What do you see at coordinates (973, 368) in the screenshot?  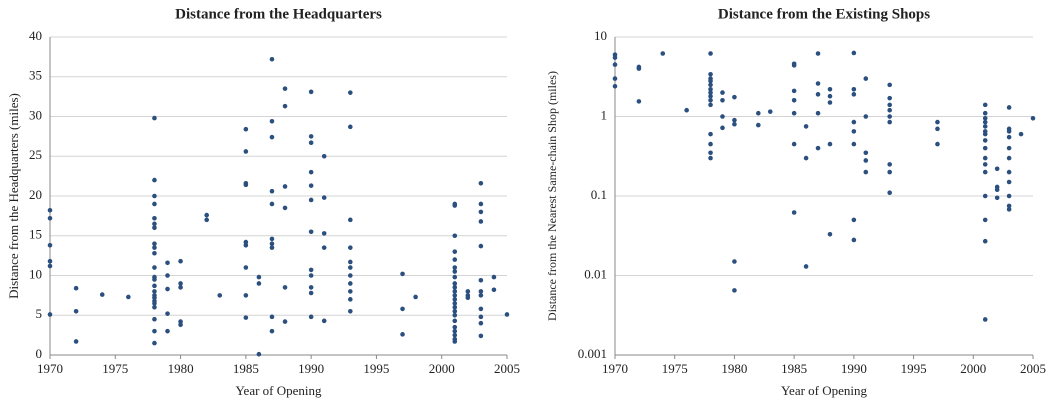 I see `x-tick-label: 2000` at bounding box center [973, 368].